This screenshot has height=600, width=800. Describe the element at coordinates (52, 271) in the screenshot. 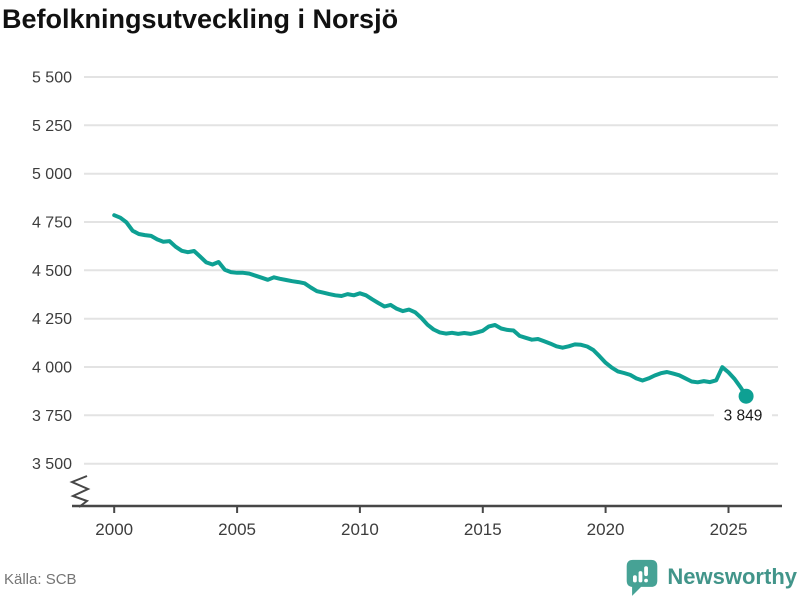

I see `y-axis-tick-label: 4 500` at that location.